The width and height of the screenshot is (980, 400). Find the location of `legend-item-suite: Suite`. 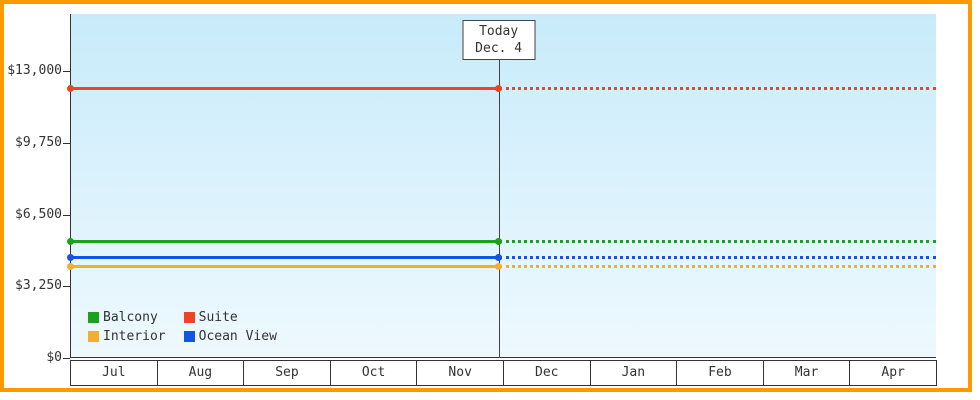

legend-item-suite: Suite is located at coordinates (230, 317).